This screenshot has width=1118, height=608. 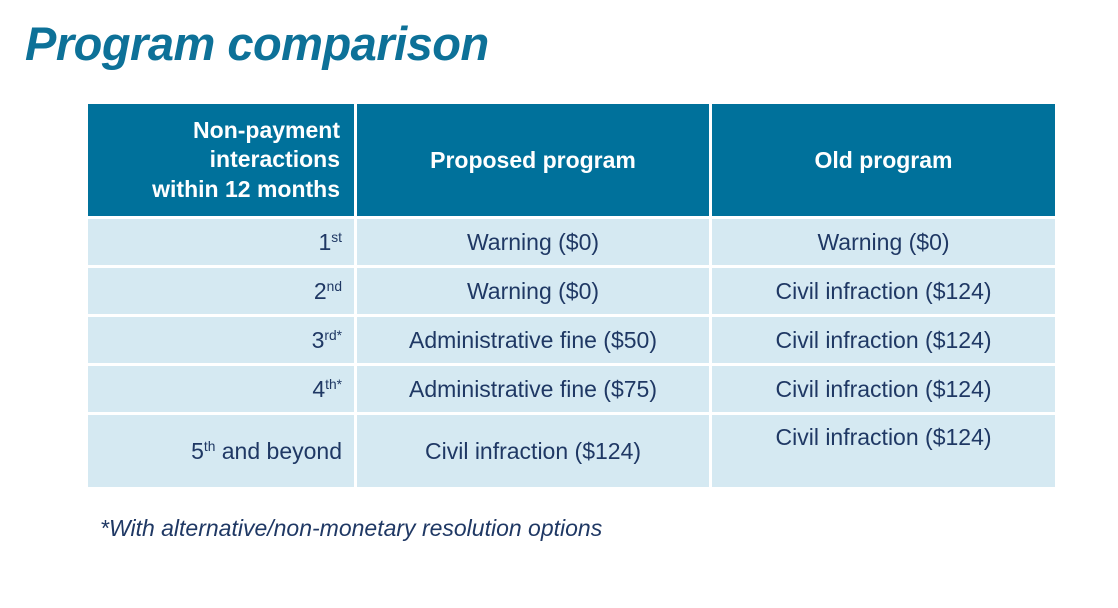 I want to click on table-row-1st: 1st Warning ($0) Warning ($0), so click(x=571, y=242).